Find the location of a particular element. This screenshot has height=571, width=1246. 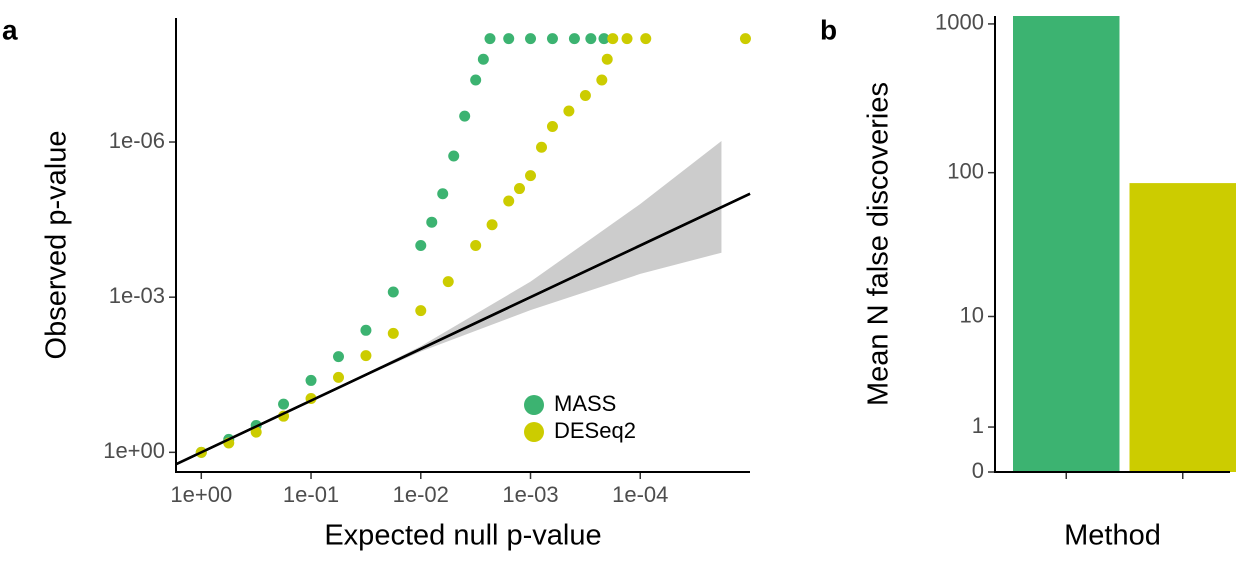

y-tick-label: 1000 is located at coordinates (959, 22).